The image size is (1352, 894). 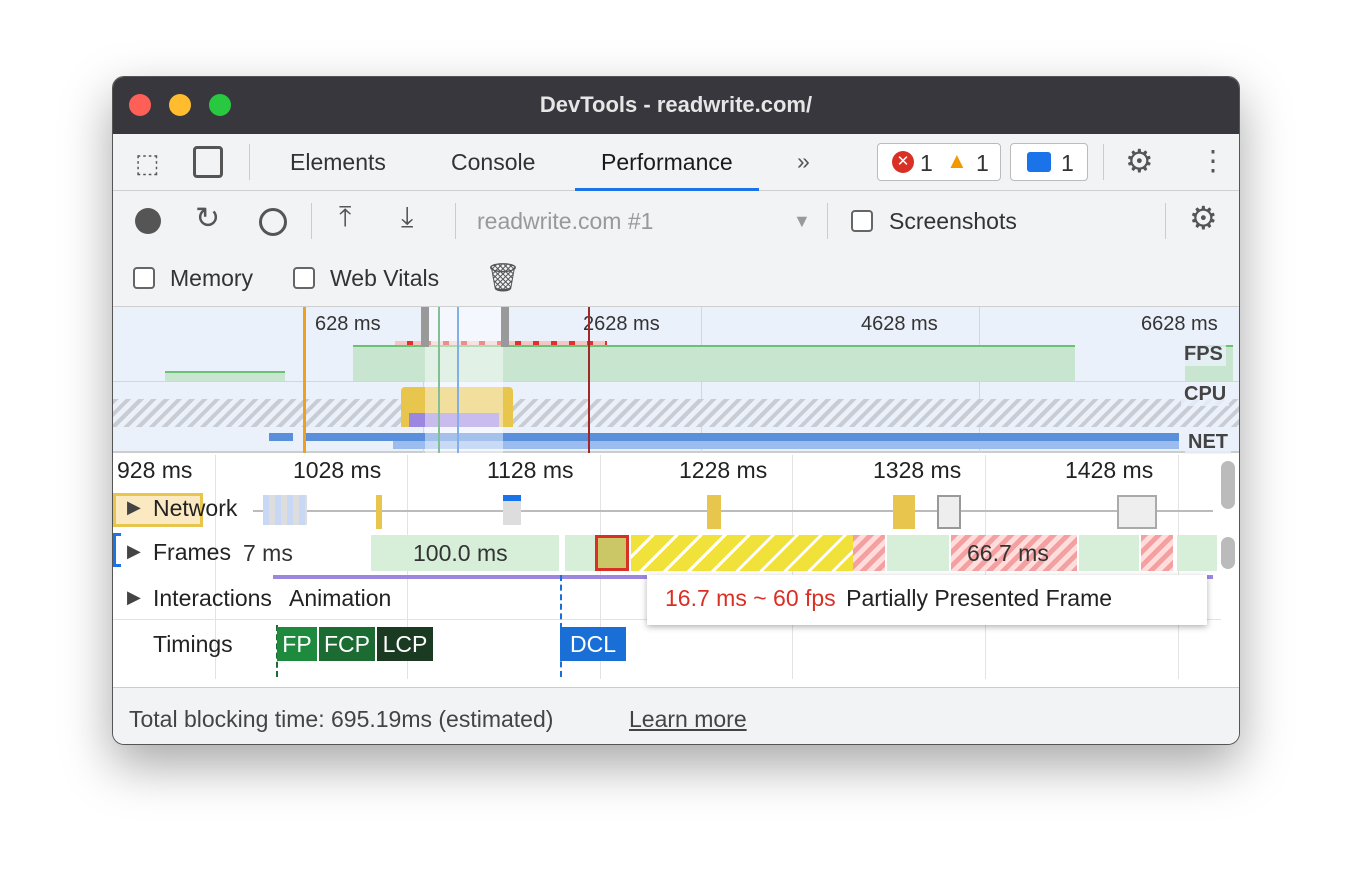 What do you see at coordinates (1179, 324) in the screenshot?
I see `overview-tick: 6628 ms` at bounding box center [1179, 324].